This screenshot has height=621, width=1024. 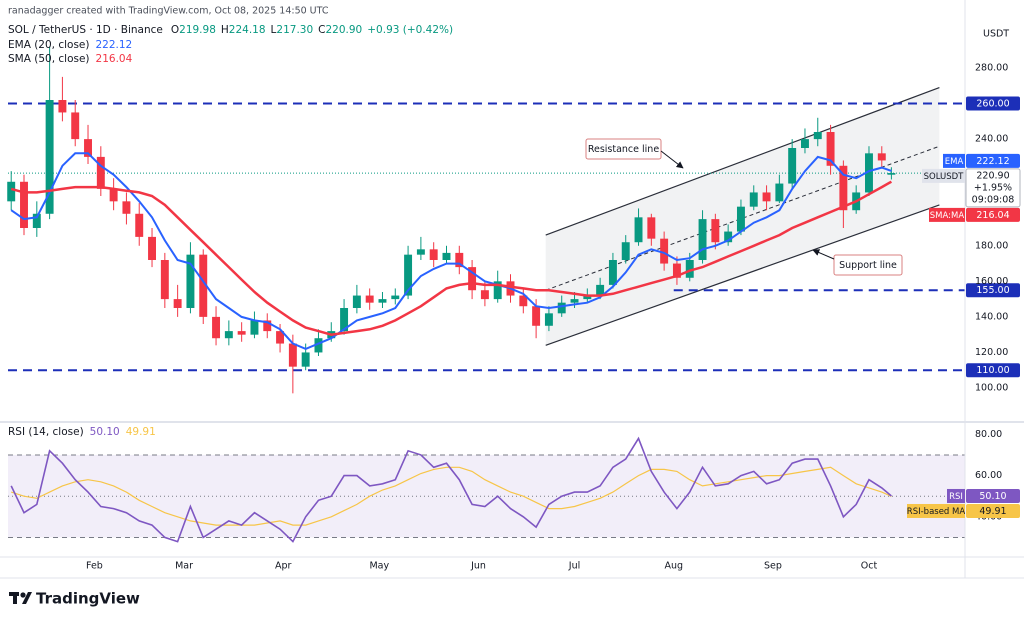 What do you see at coordinates (20, 598) in the screenshot?
I see `brand-logo` at bounding box center [20, 598].